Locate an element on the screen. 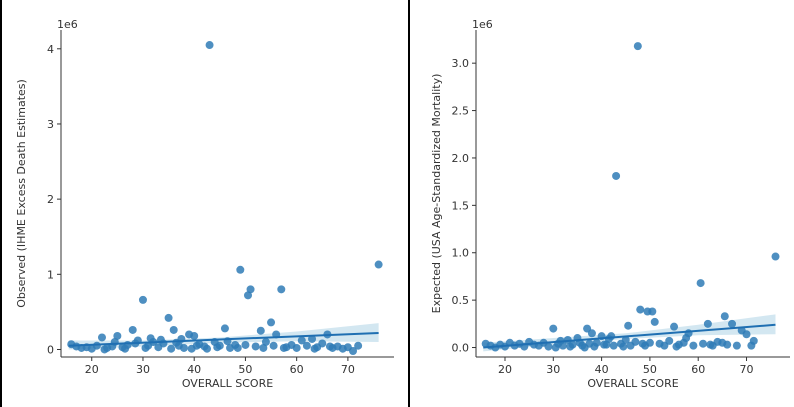 This screenshot has width=794, height=407. y-tick-label: 1.5 is located at coordinates (461, 205).